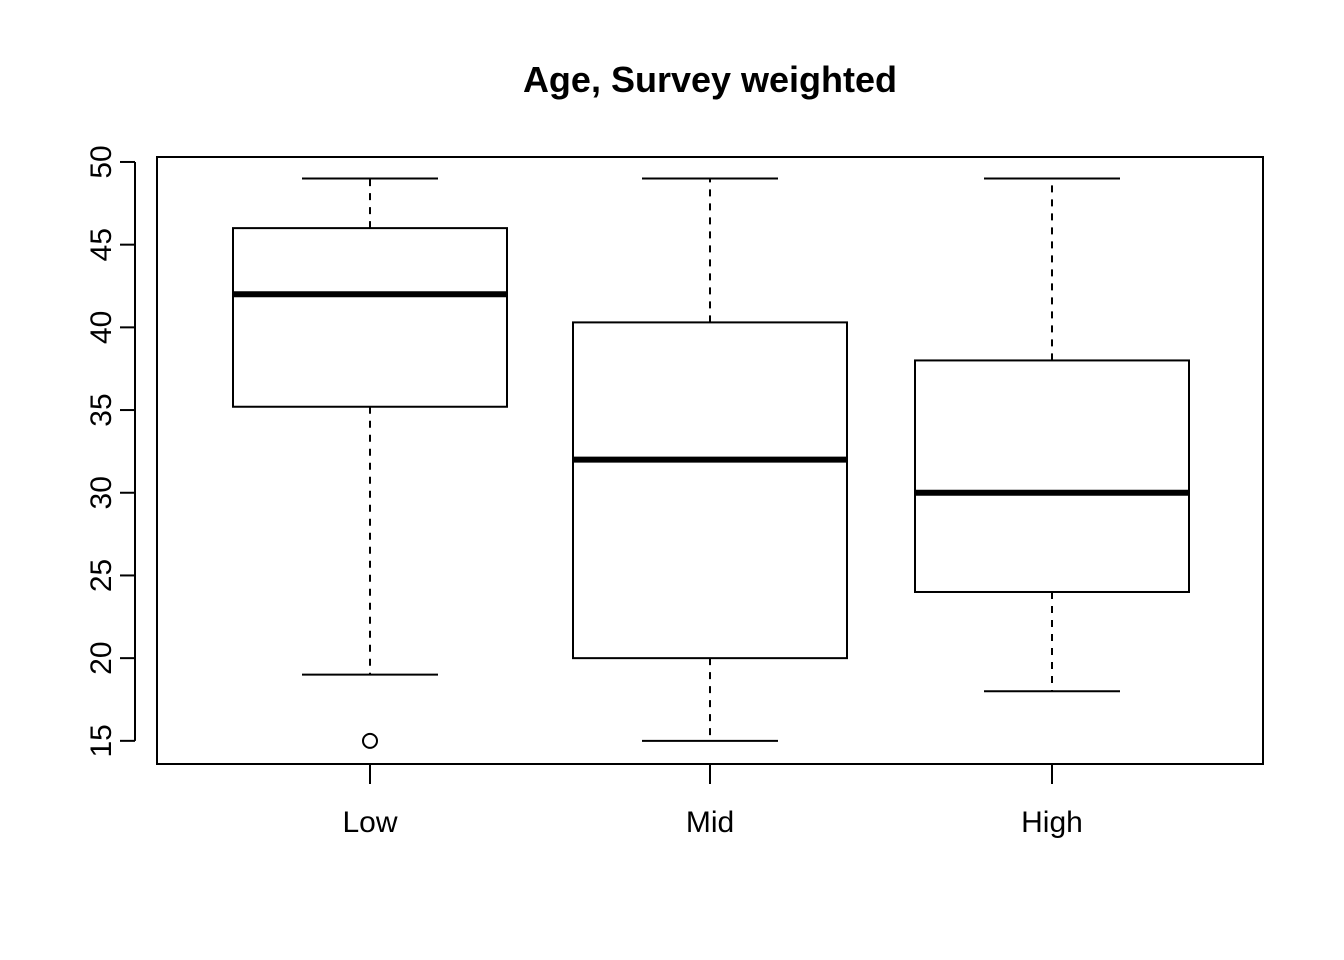 The image size is (1344, 960). I want to click on box-high, so click(1052, 435).